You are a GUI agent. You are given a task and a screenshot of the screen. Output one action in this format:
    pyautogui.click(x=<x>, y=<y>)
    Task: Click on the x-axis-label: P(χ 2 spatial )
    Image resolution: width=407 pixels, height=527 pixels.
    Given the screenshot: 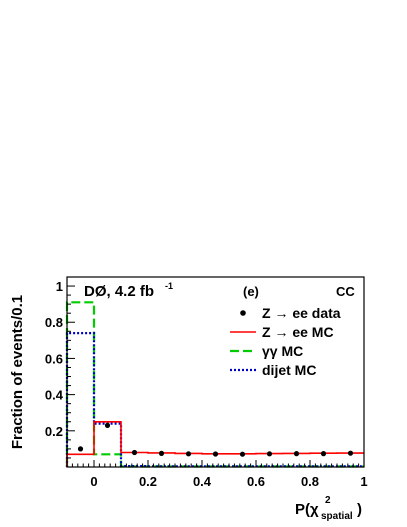 What is the action you would take?
    pyautogui.click(x=328, y=508)
    